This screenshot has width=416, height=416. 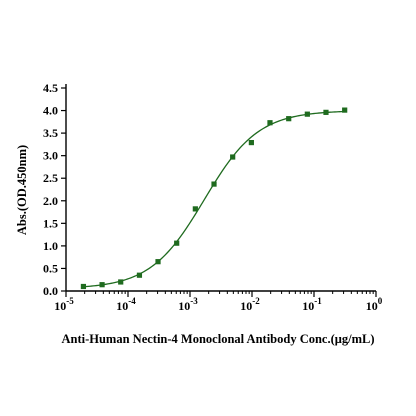 What do you see at coordinates (70, 301) in the screenshot?
I see `x-tick-exponent: -5` at bounding box center [70, 301].